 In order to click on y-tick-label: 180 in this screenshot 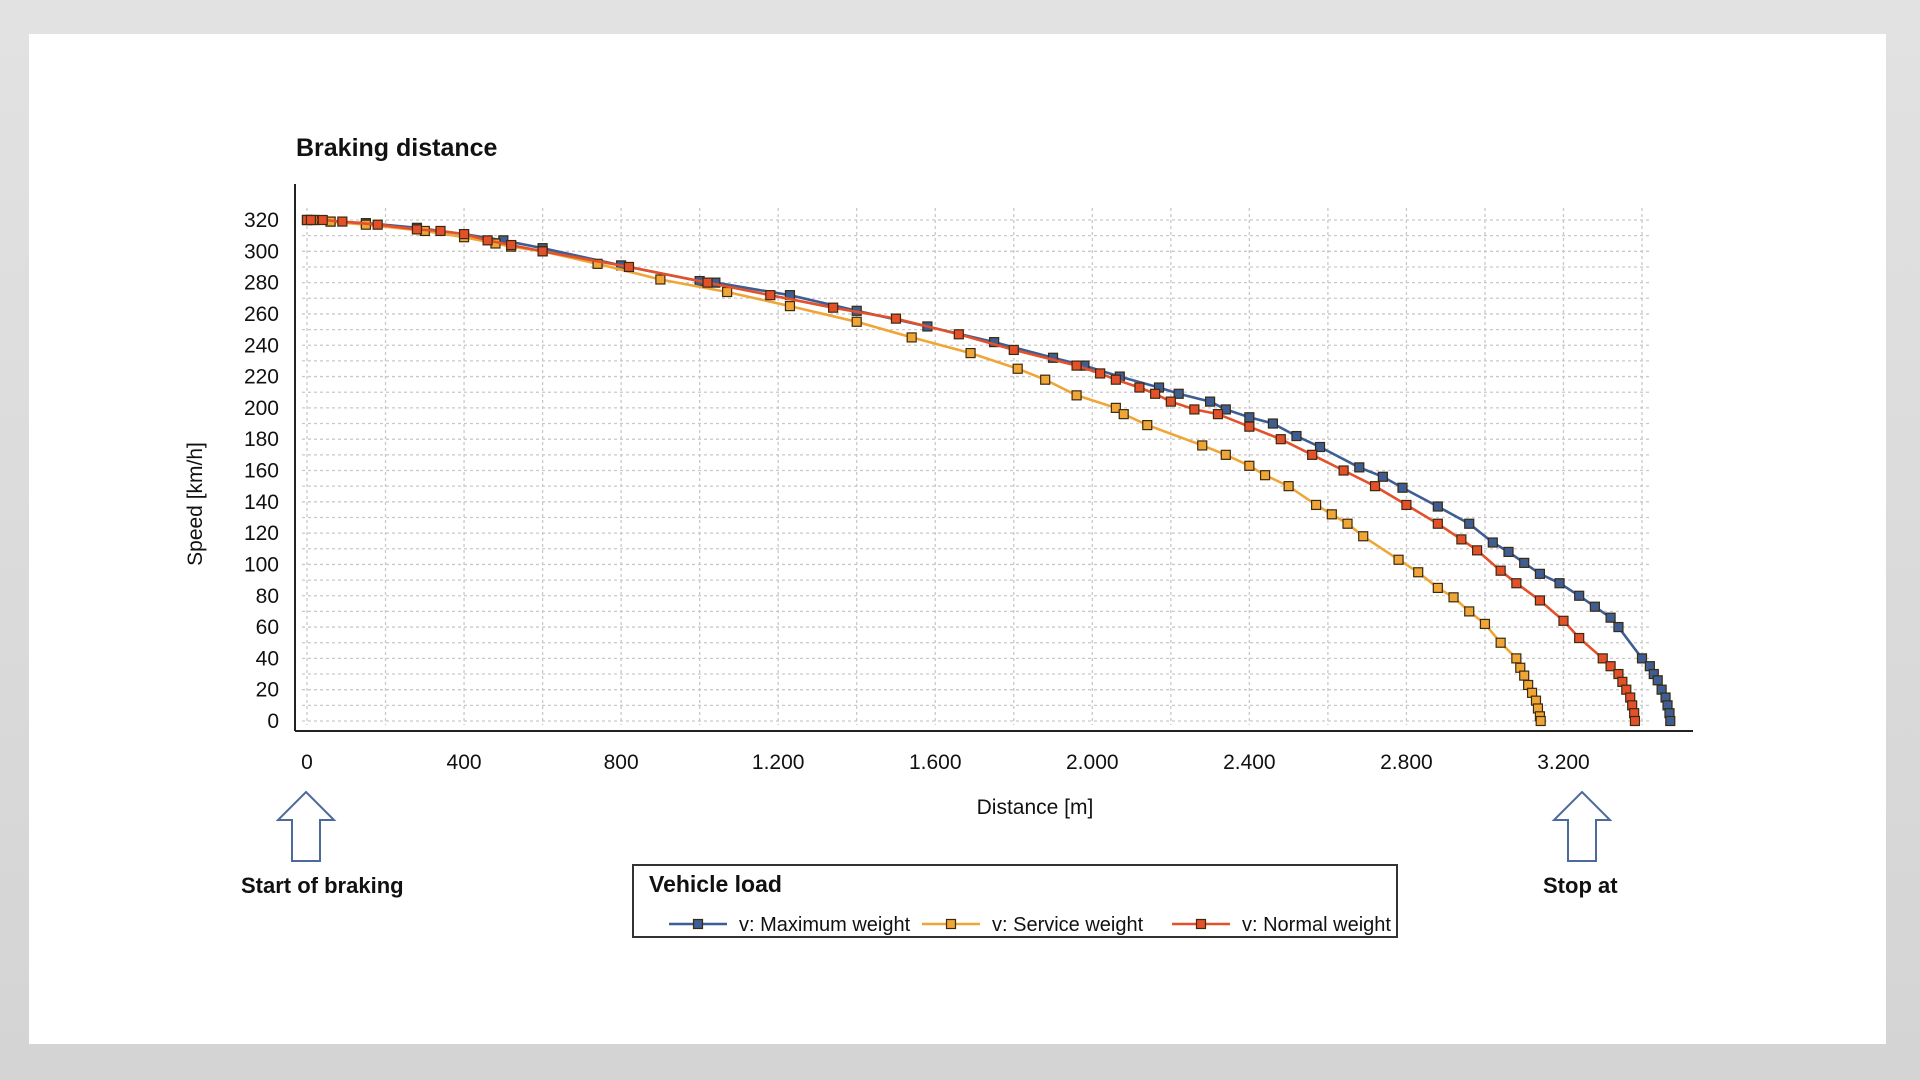, I will do `click(261, 439)`.